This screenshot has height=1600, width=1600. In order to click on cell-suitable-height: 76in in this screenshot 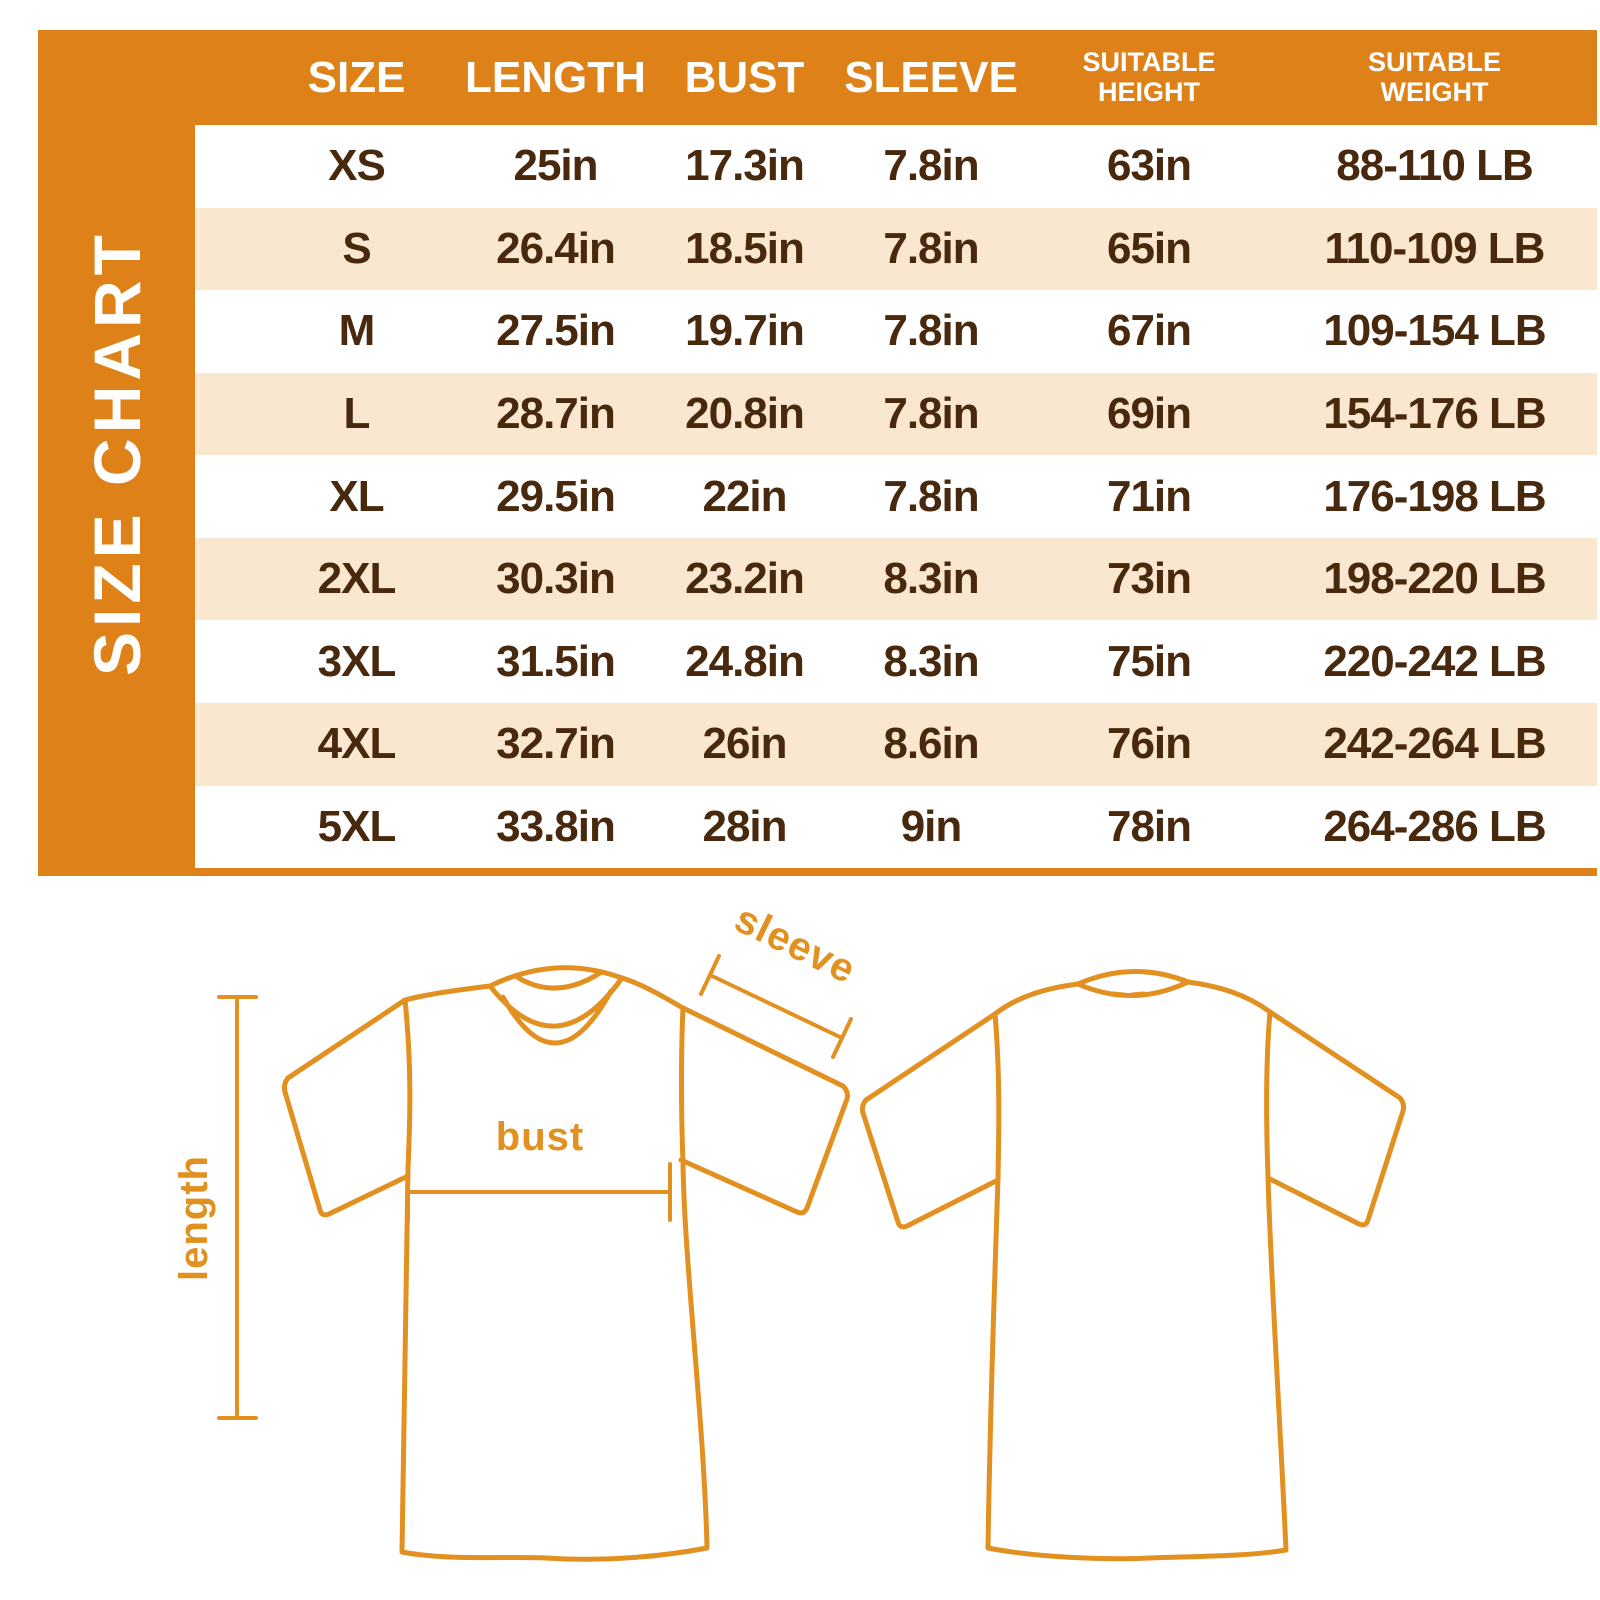, I will do `click(1149, 744)`.